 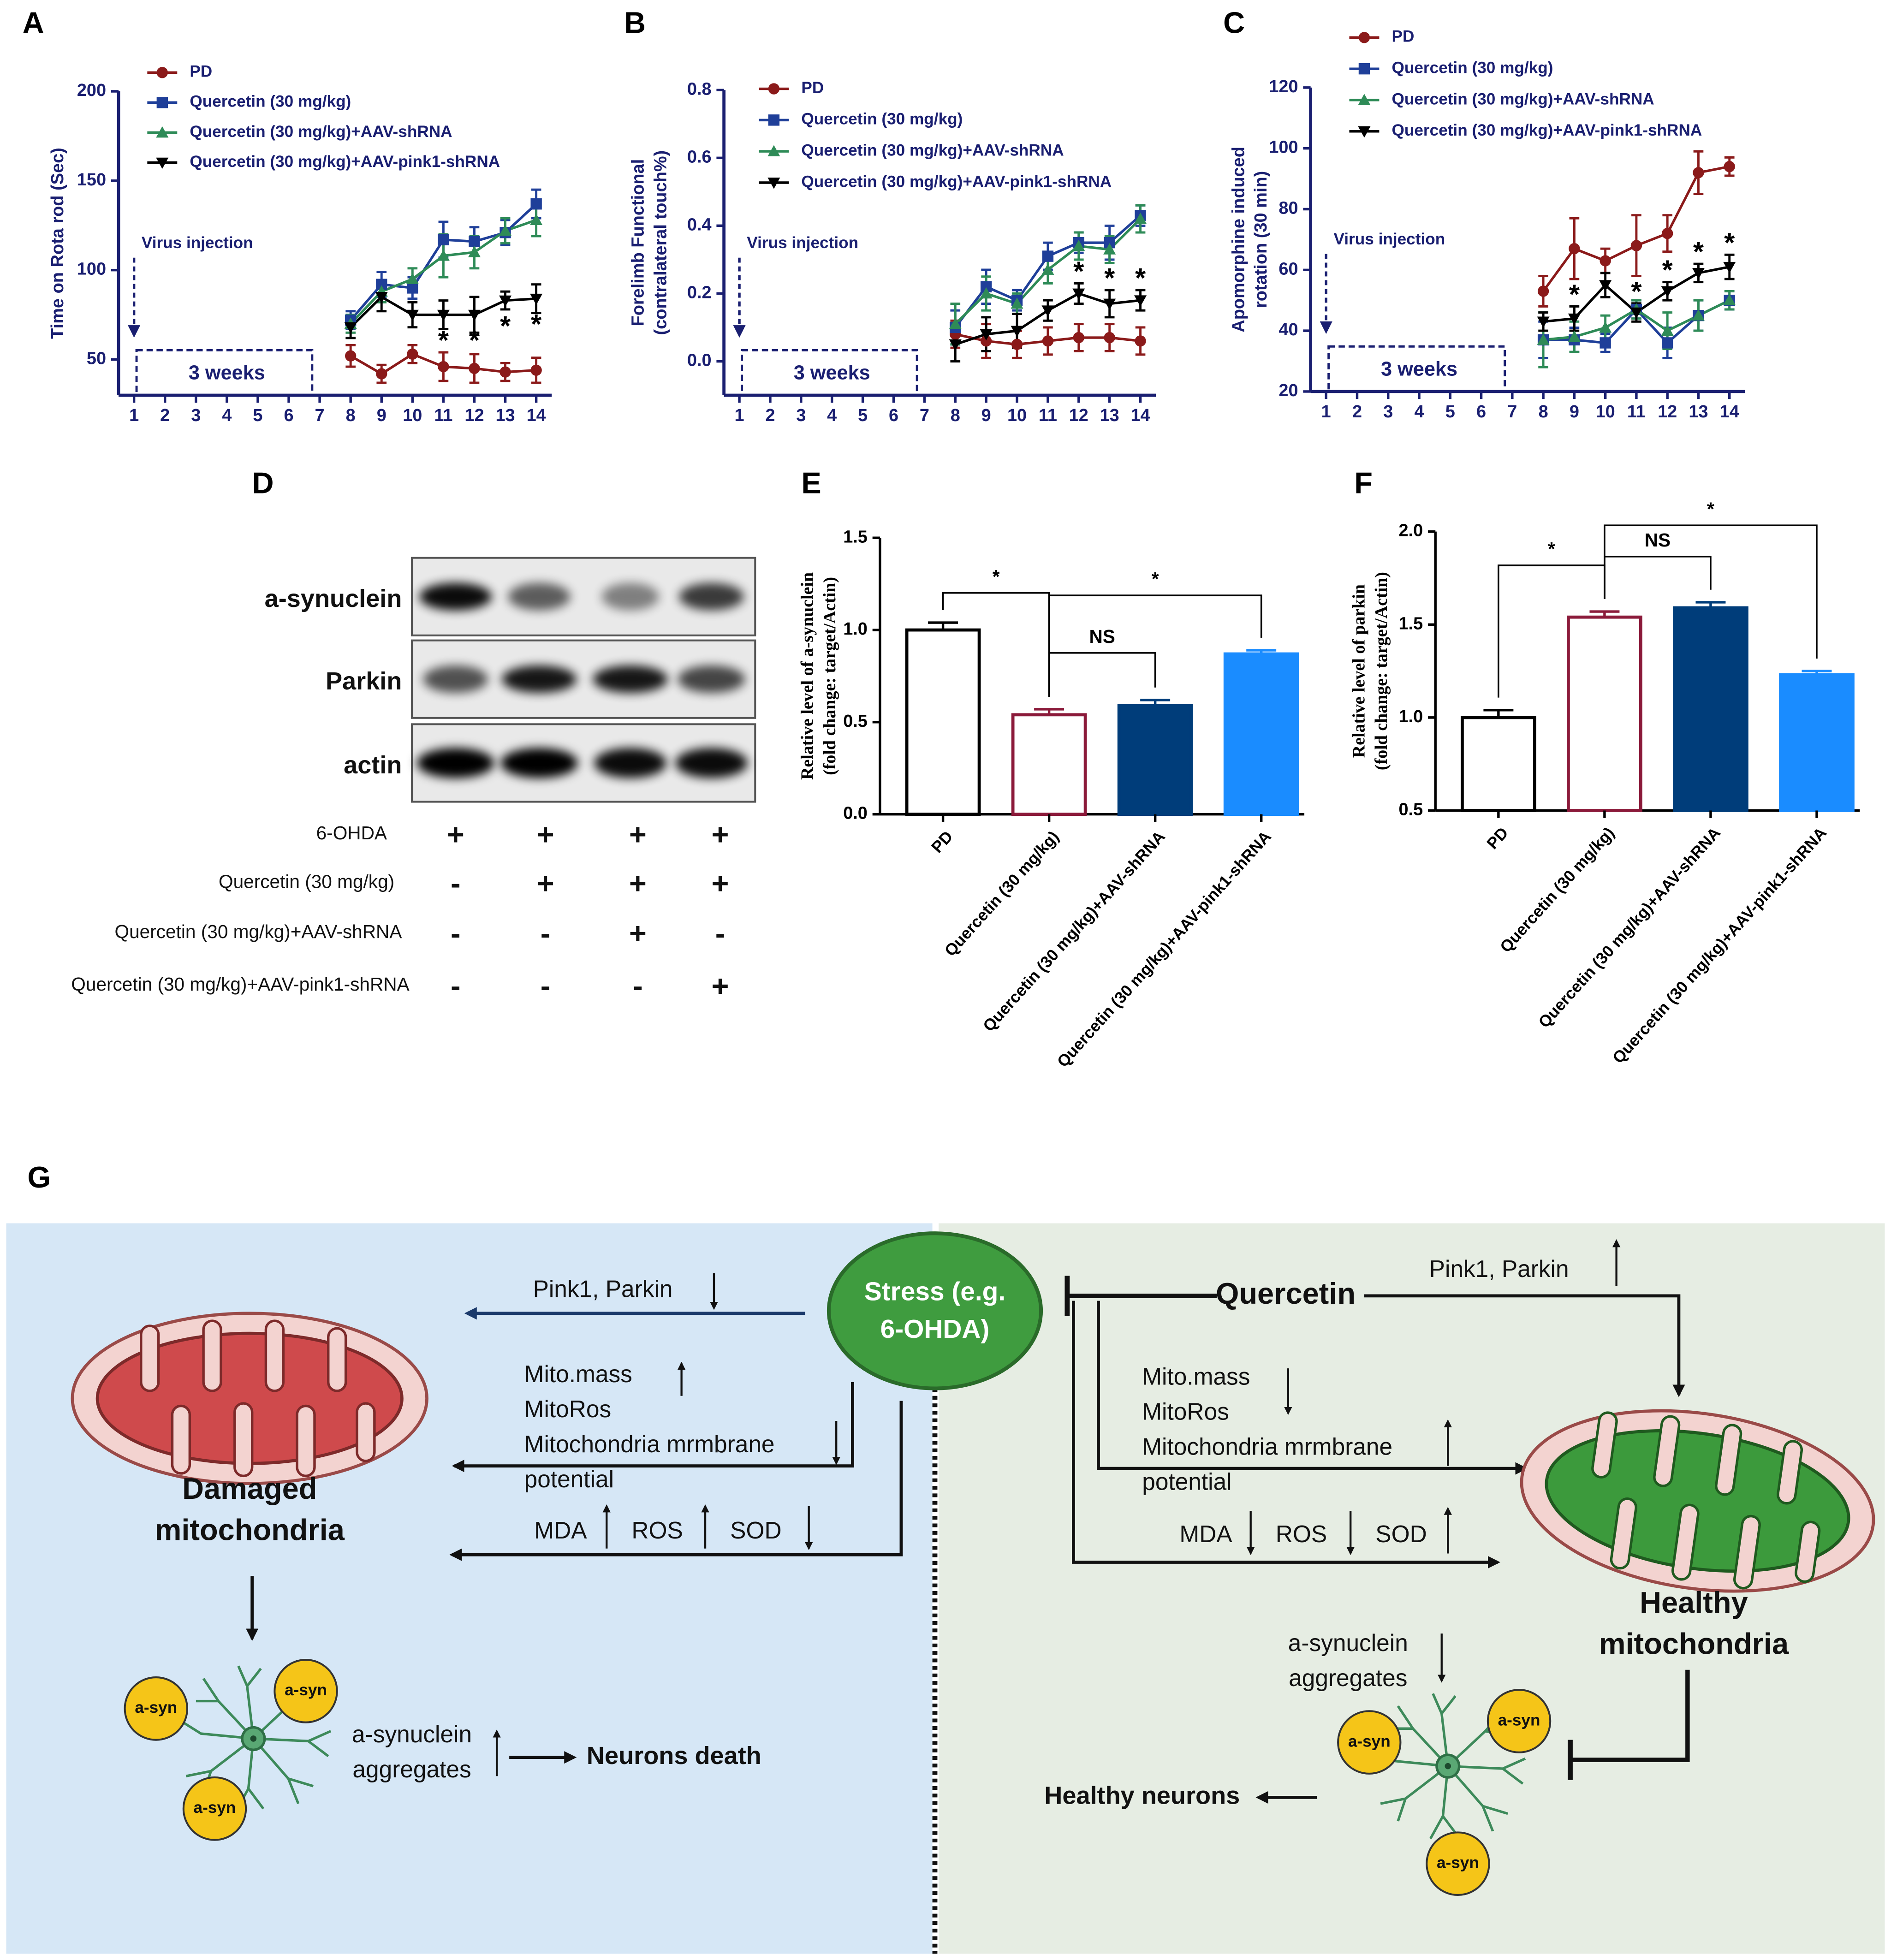 I want to click on x-tick-label: PD, so click(x=942, y=841).